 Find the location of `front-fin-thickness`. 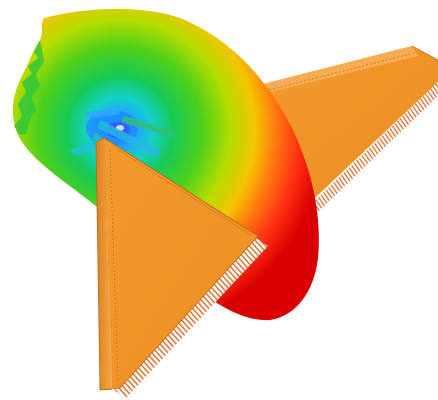

front-fin-thickness is located at coordinates (104, 264).